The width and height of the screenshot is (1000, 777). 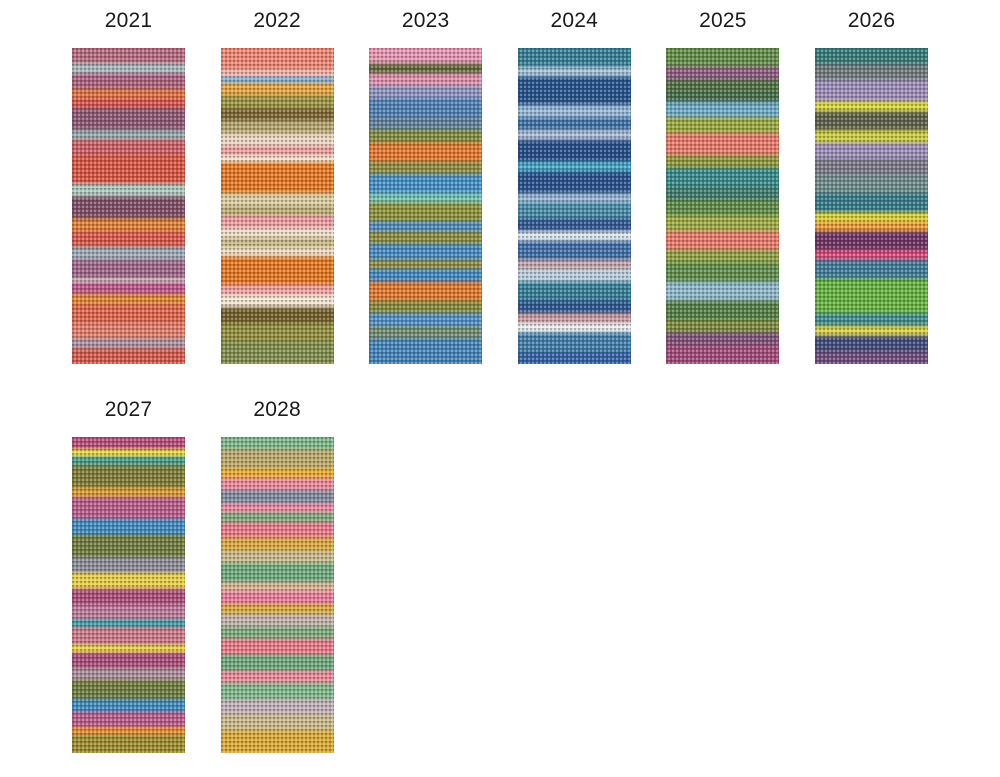 I want to click on colorway-number-label: 2027, so click(x=128, y=409).